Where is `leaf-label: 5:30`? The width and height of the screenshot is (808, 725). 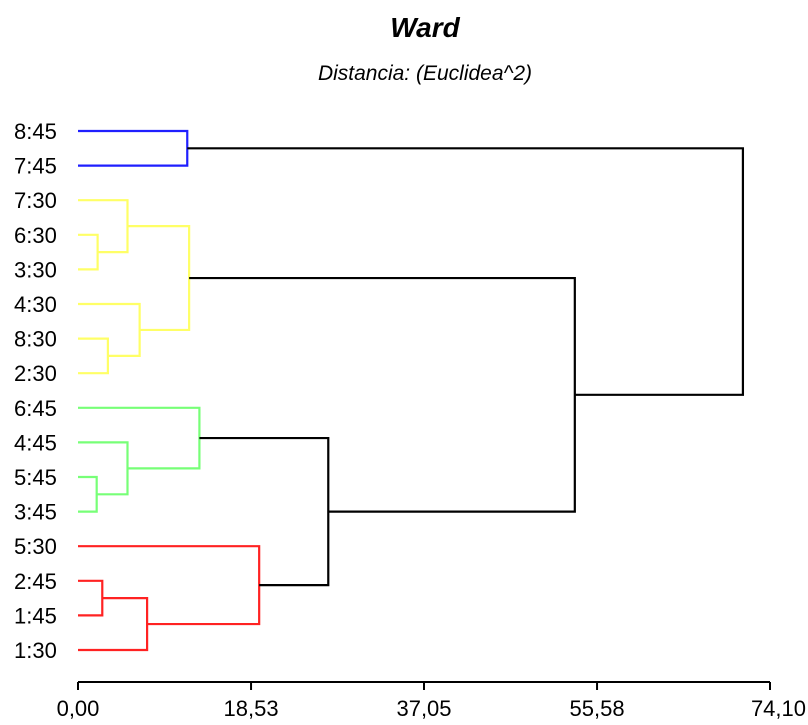
leaf-label: 5:30 is located at coordinates (35, 546).